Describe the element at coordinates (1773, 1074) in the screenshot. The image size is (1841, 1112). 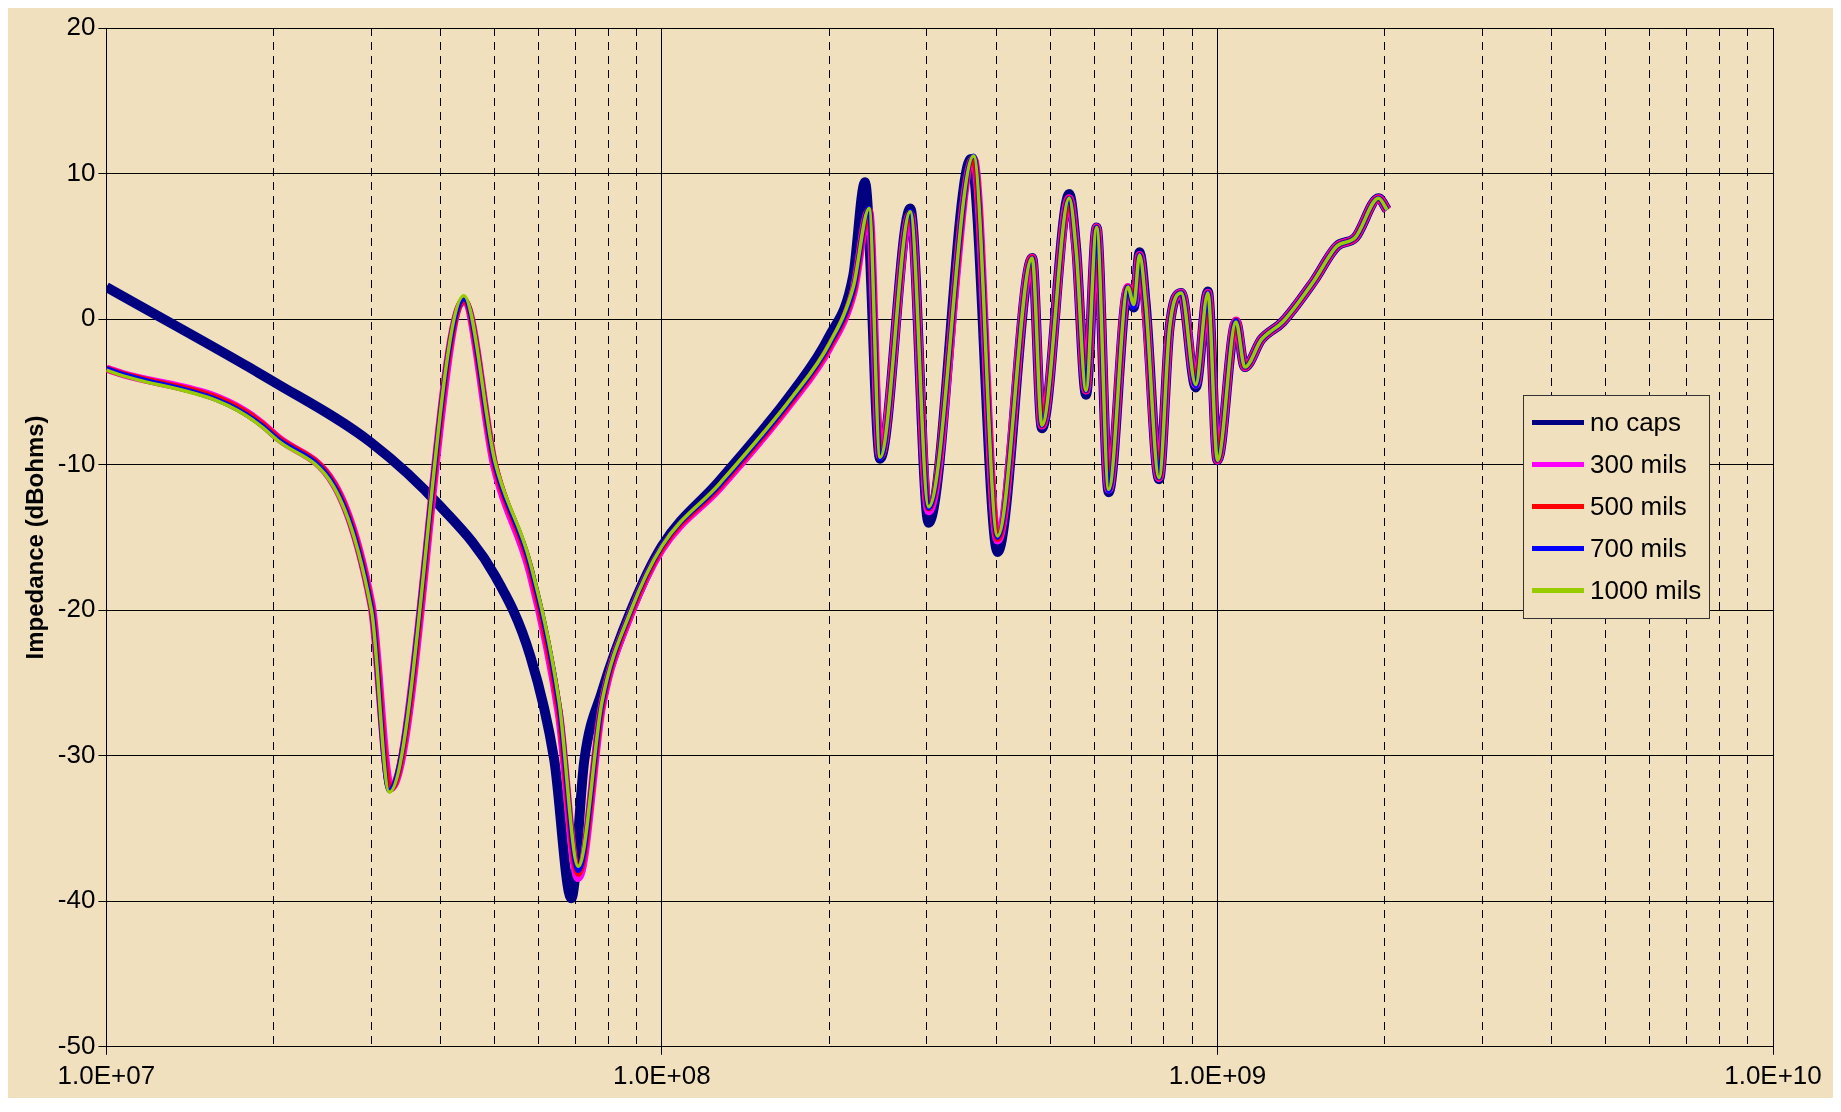
I see `x-tick-label: 1.0E+10` at that location.